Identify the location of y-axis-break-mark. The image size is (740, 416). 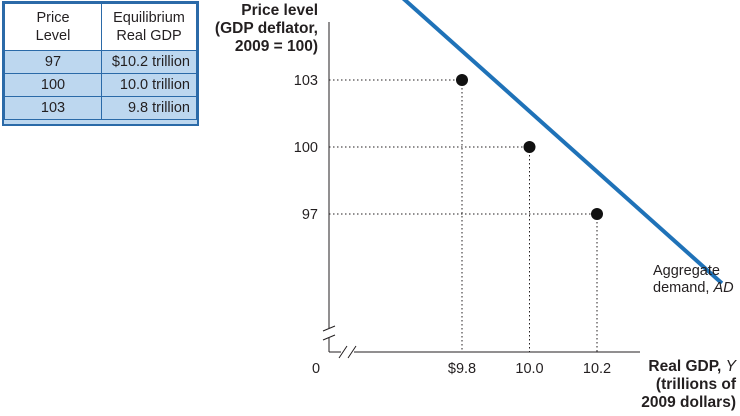
(329, 333).